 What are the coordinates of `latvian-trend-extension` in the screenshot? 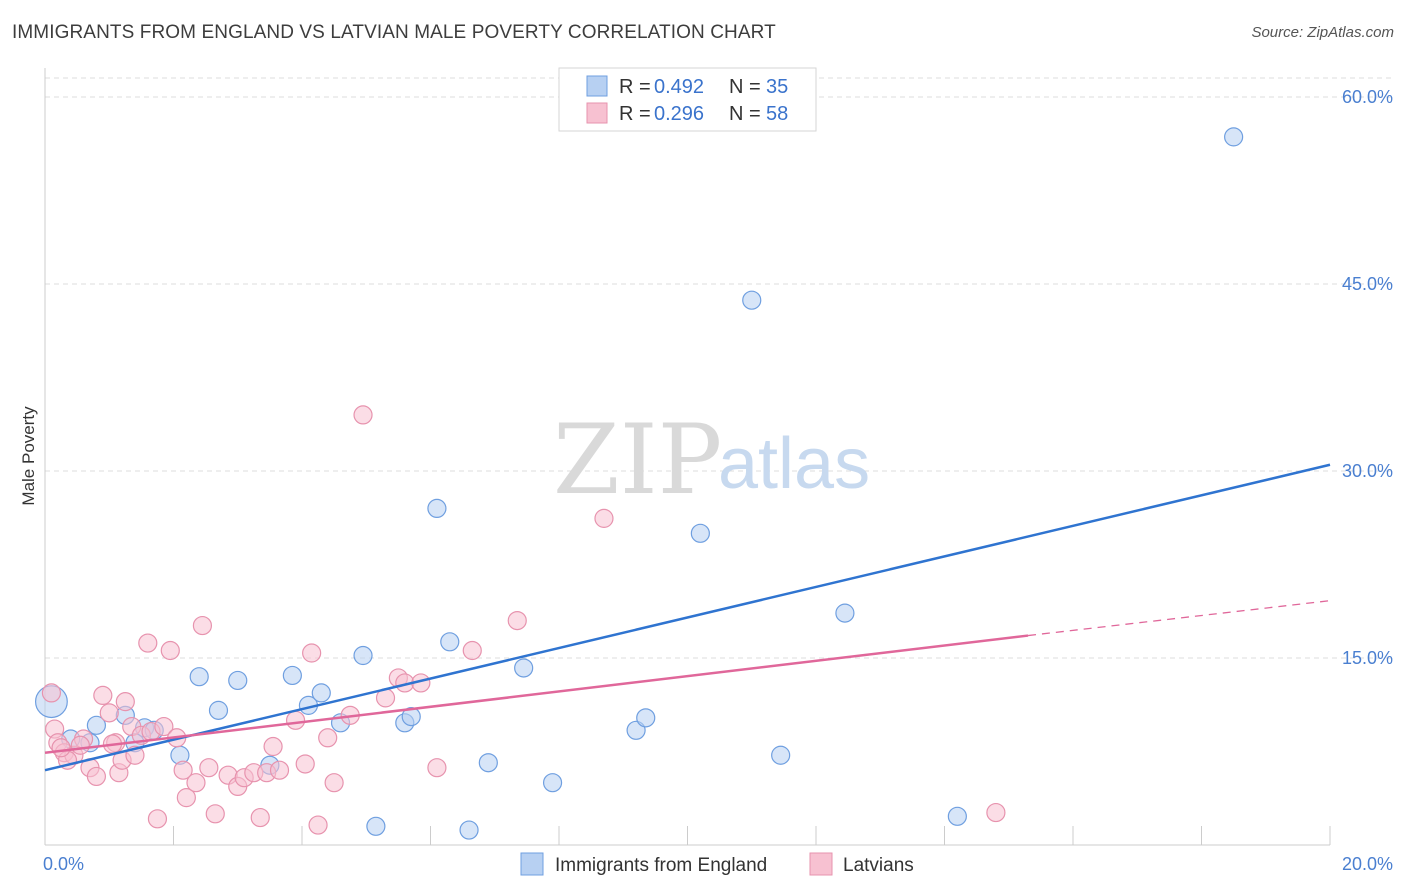 It's located at (1179, 618).